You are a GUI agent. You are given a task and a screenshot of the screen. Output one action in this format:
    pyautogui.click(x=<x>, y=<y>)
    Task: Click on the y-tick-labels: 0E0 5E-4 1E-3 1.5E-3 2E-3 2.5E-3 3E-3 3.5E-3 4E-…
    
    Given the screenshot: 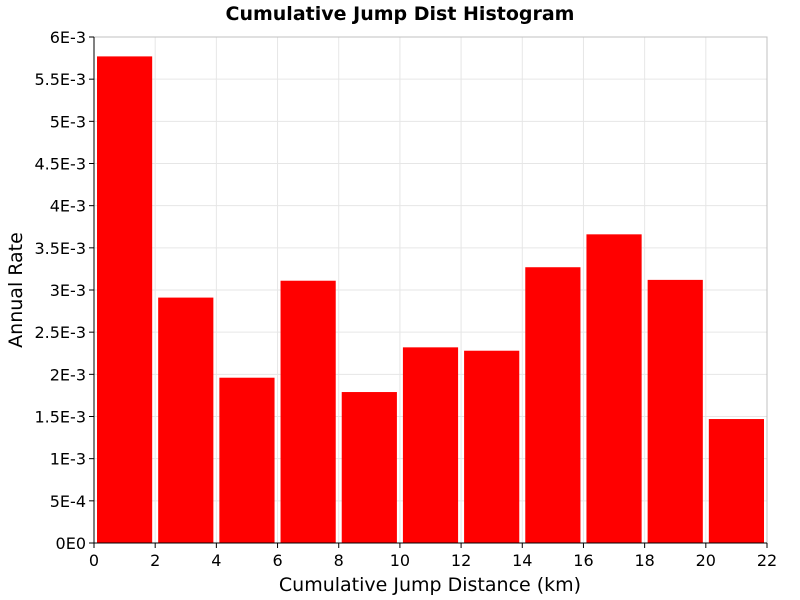 What is the action you would take?
    pyautogui.click(x=60, y=290)
    